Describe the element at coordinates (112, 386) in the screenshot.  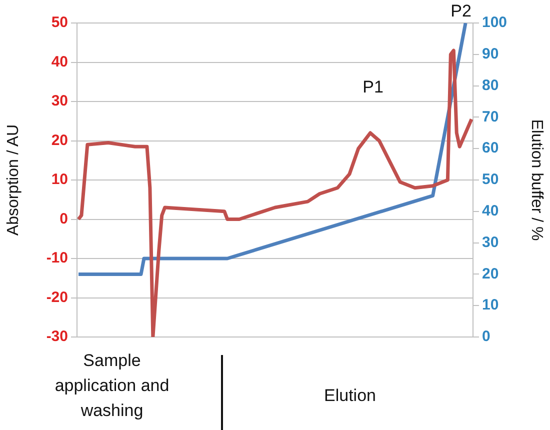
I see `text: Sample application and washing` at that location.